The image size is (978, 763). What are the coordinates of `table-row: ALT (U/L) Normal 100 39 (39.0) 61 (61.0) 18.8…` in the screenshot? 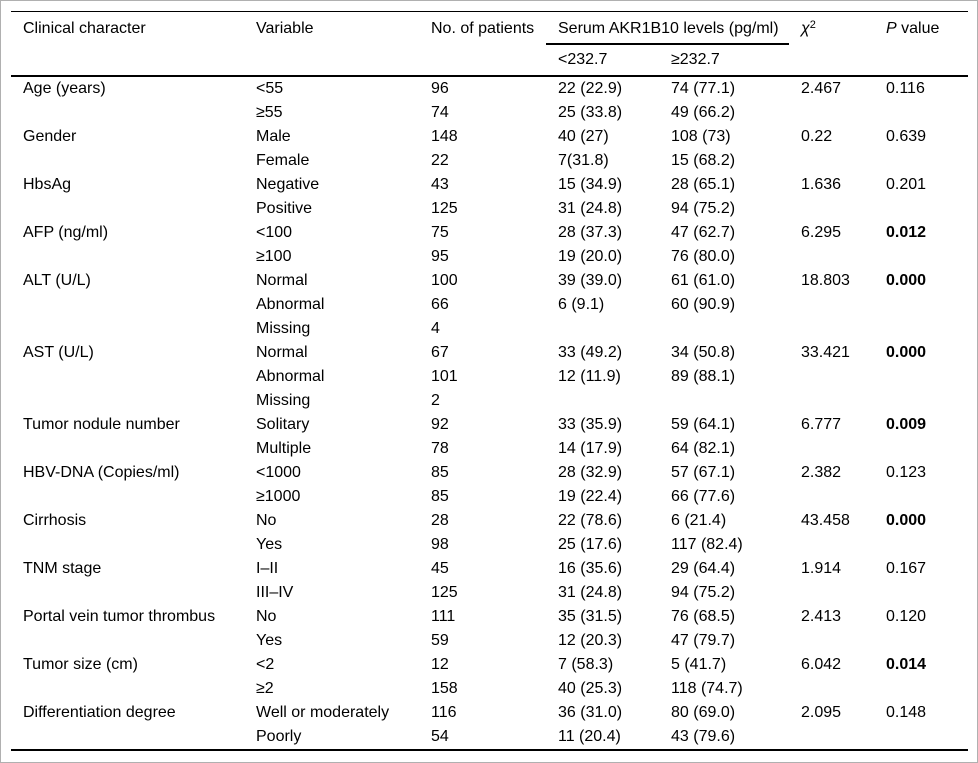 It's located at (489, 281).